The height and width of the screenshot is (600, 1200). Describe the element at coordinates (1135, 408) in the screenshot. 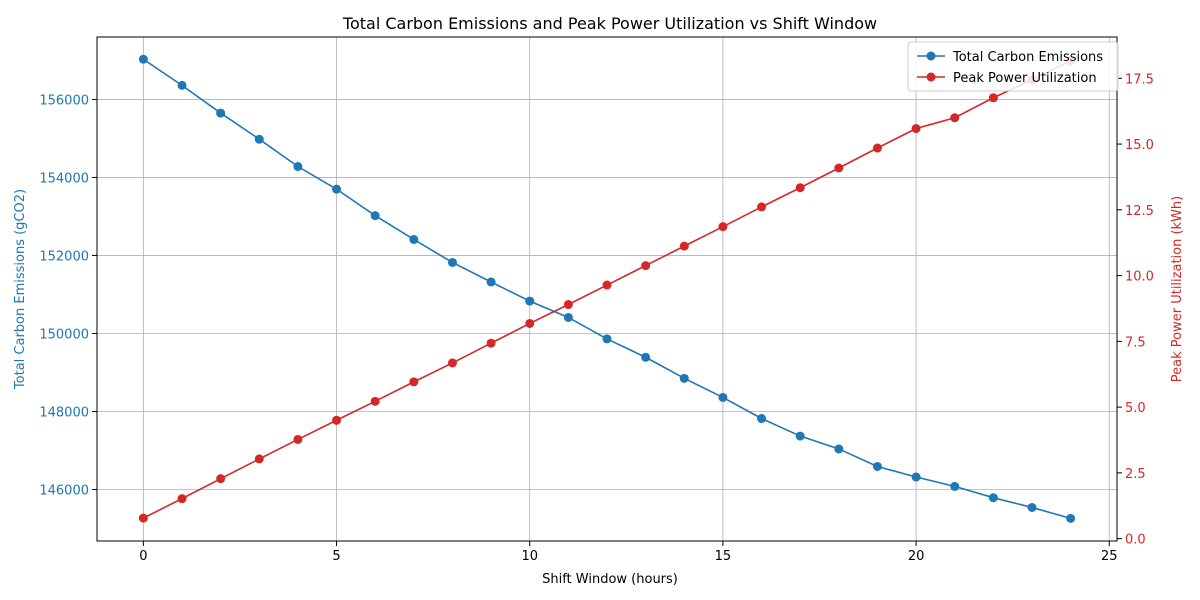

I see `right-y-tick-label: 5.0` at that location.